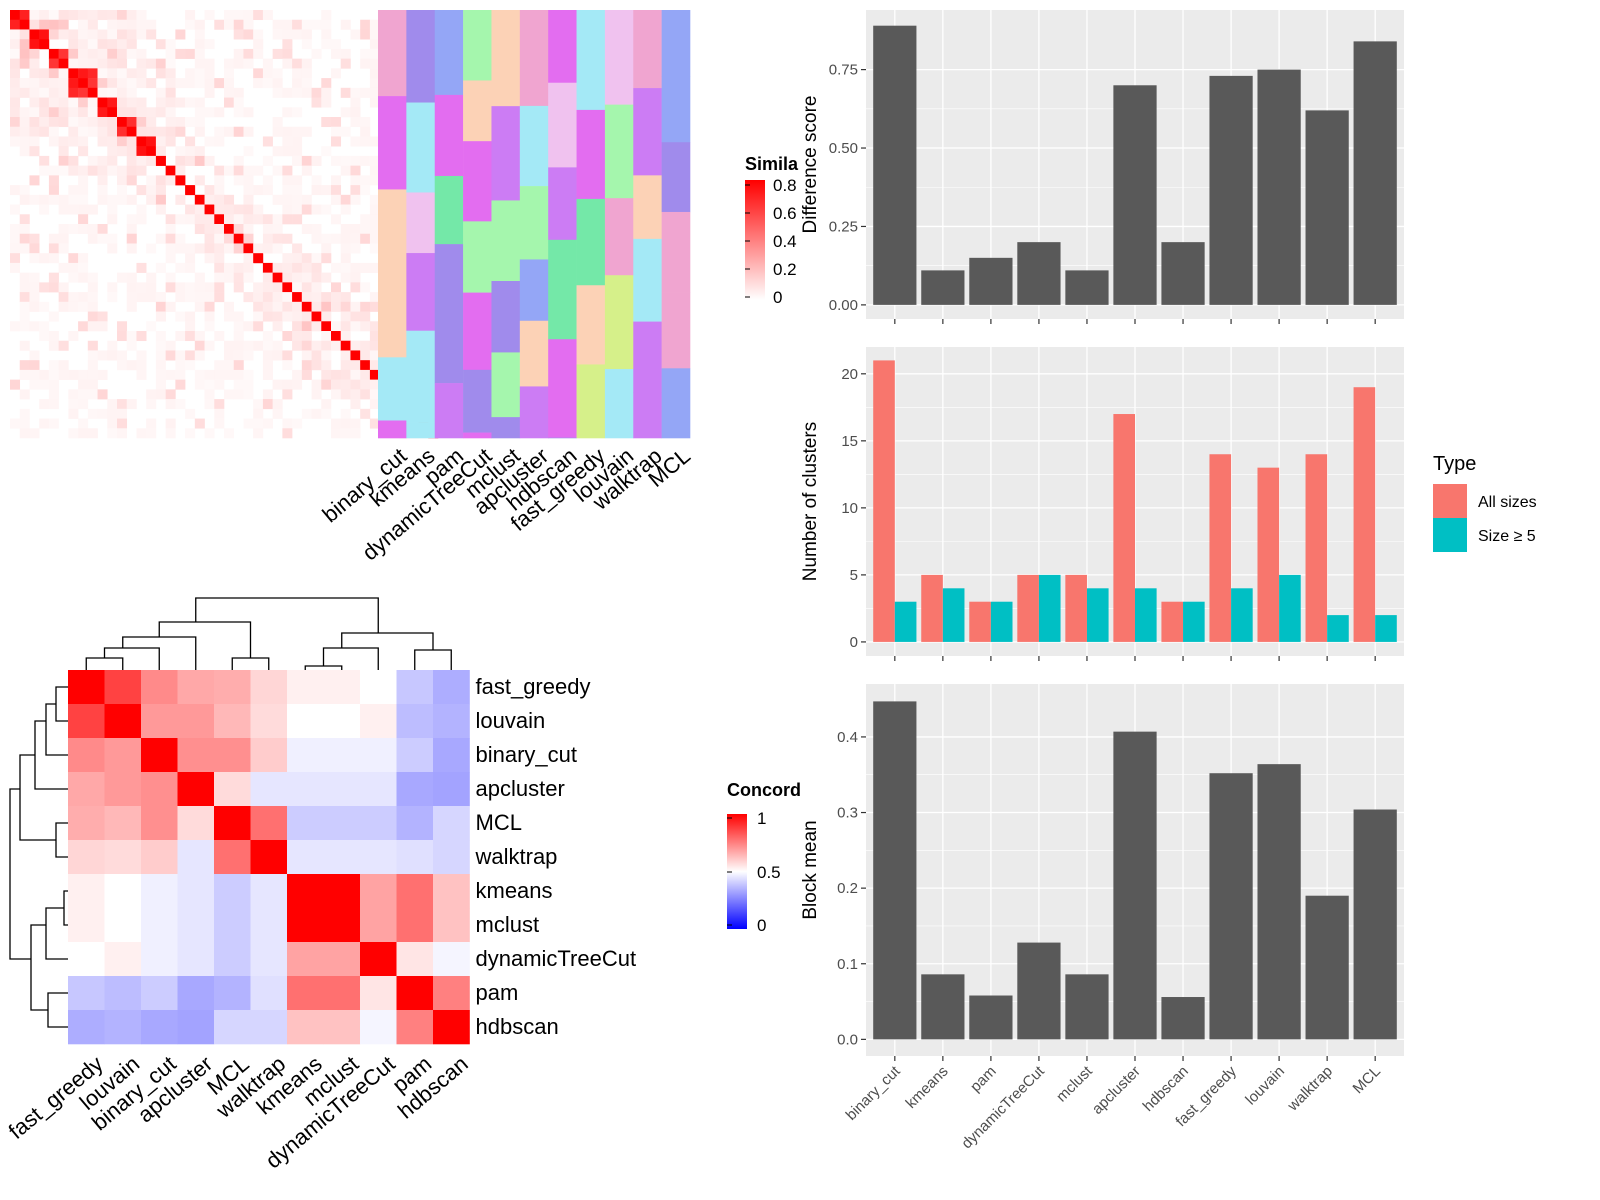  I want to click on legend-tick-label: 0, so click(761, 925).